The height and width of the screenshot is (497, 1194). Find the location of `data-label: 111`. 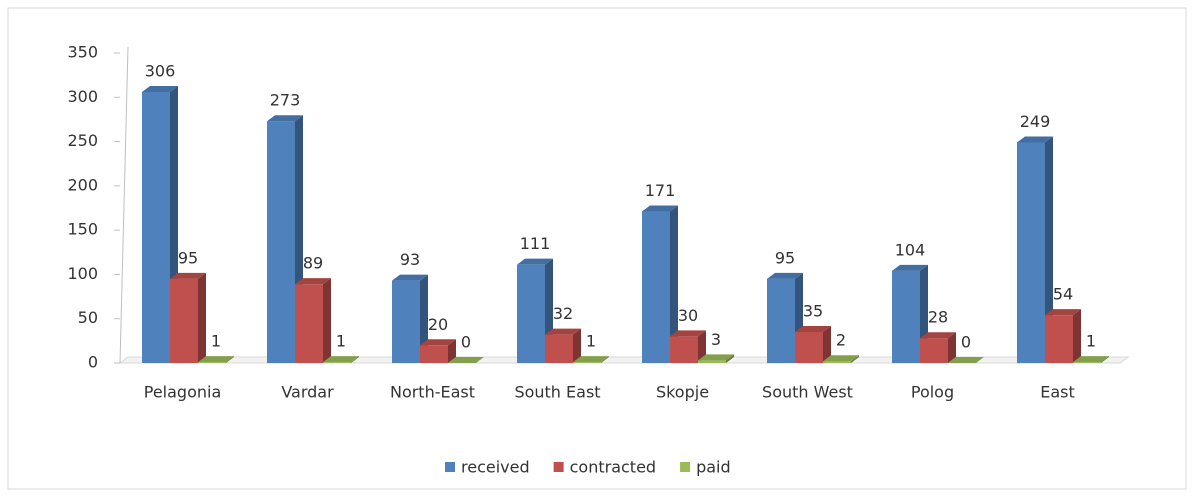

data-label: 111 is located at coordinates (535, 243).